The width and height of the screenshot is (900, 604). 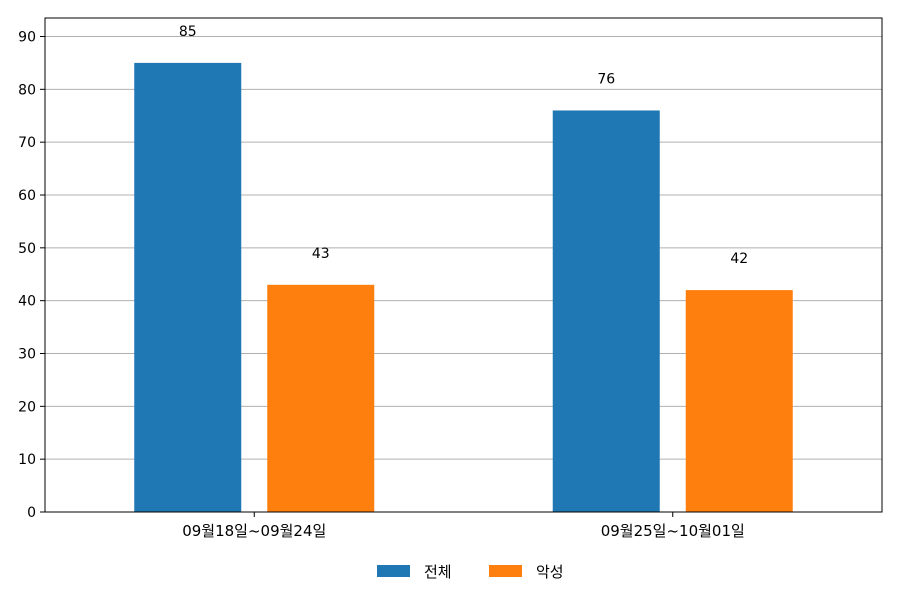 What do you see at coordinates (606, 79) in the screenshot?
I see `data-label: 76` at bounding box center [606, 79].